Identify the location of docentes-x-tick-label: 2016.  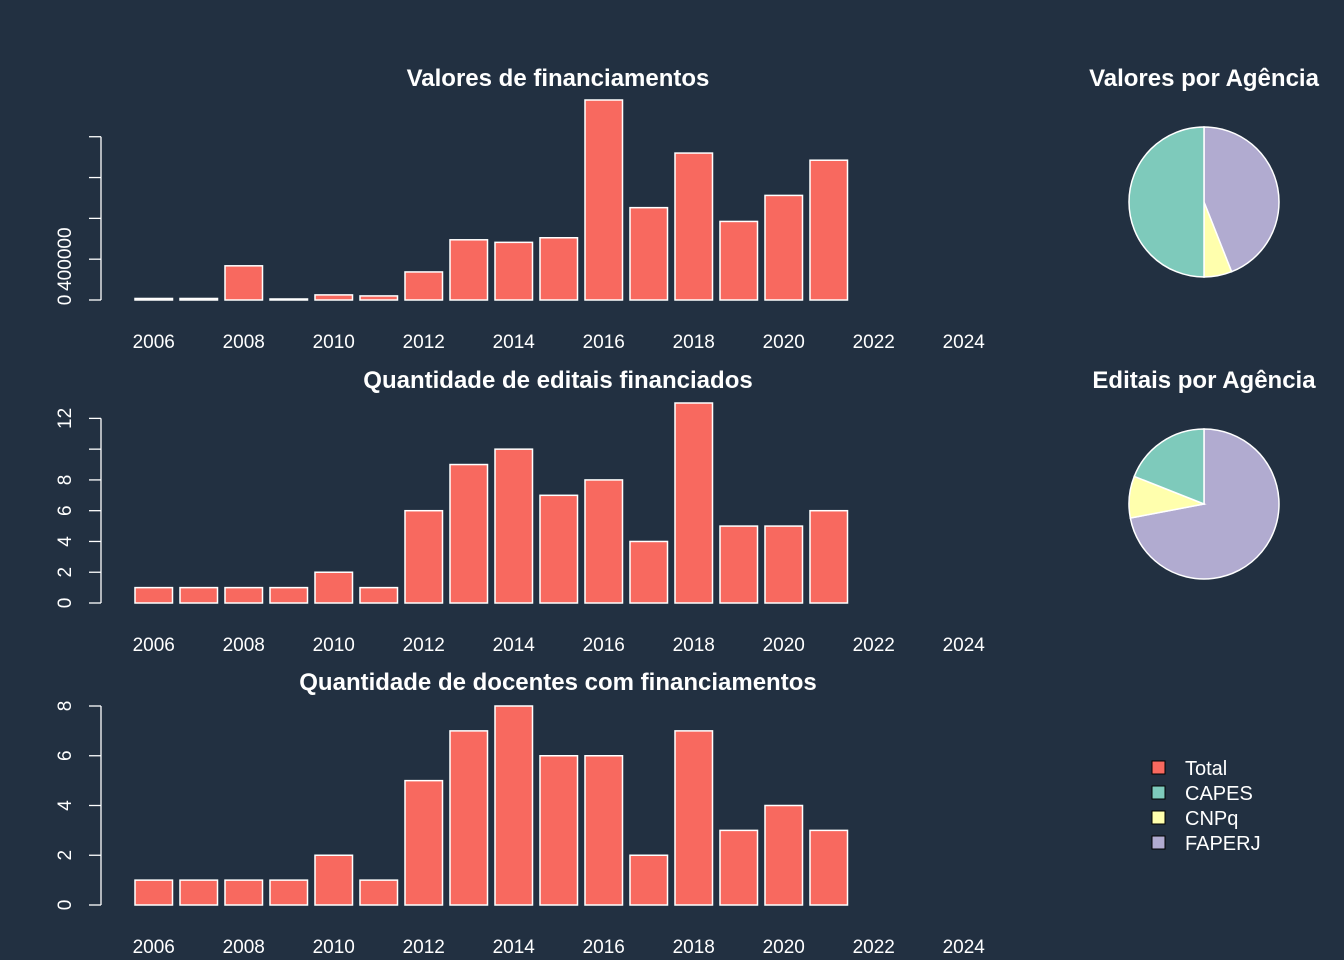
(604, 947).